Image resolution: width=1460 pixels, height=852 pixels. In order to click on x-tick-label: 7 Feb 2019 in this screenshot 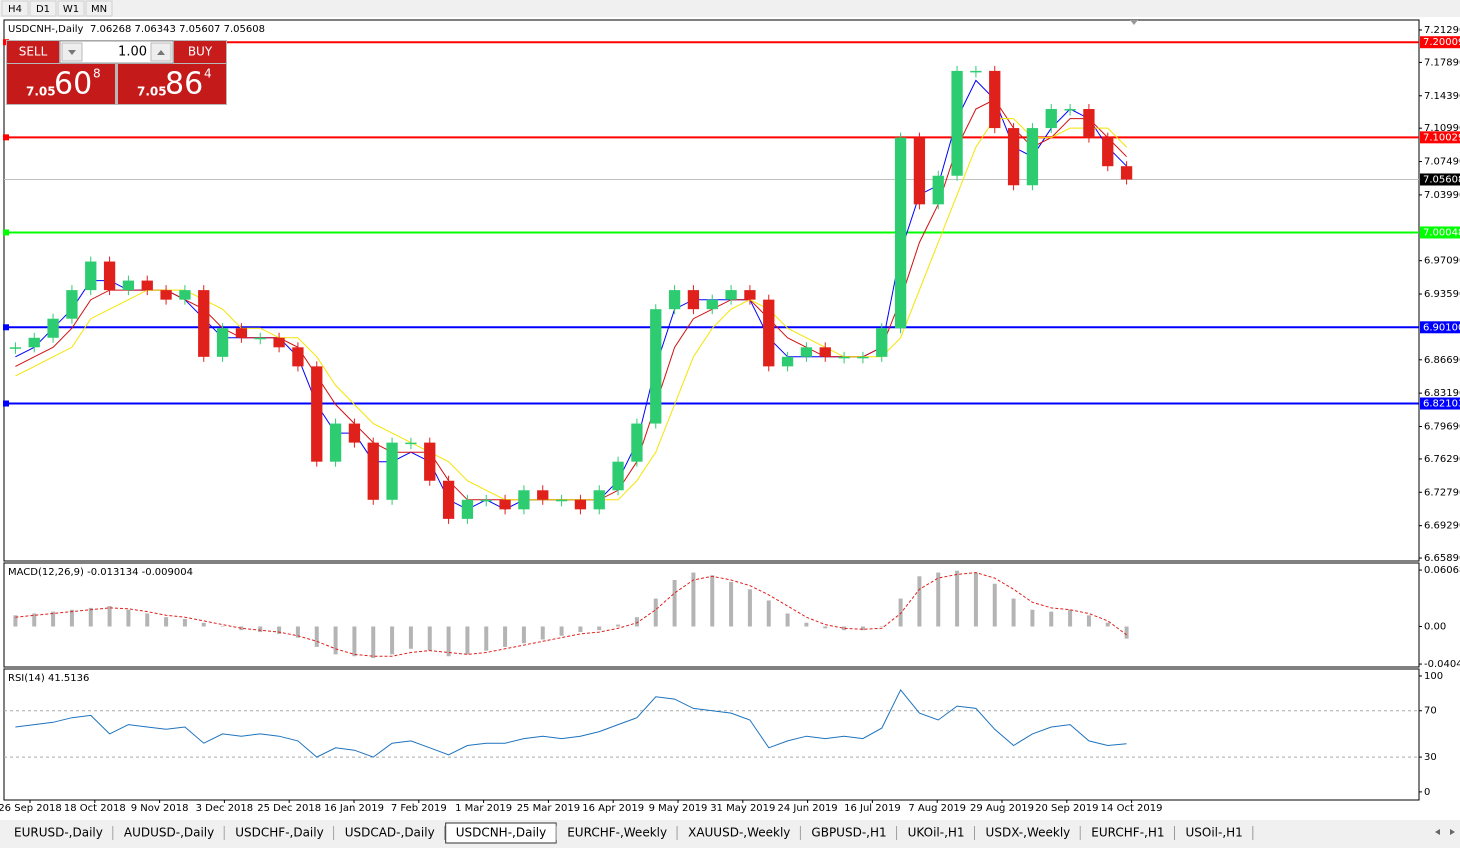, I will do `click(419, 808)`.